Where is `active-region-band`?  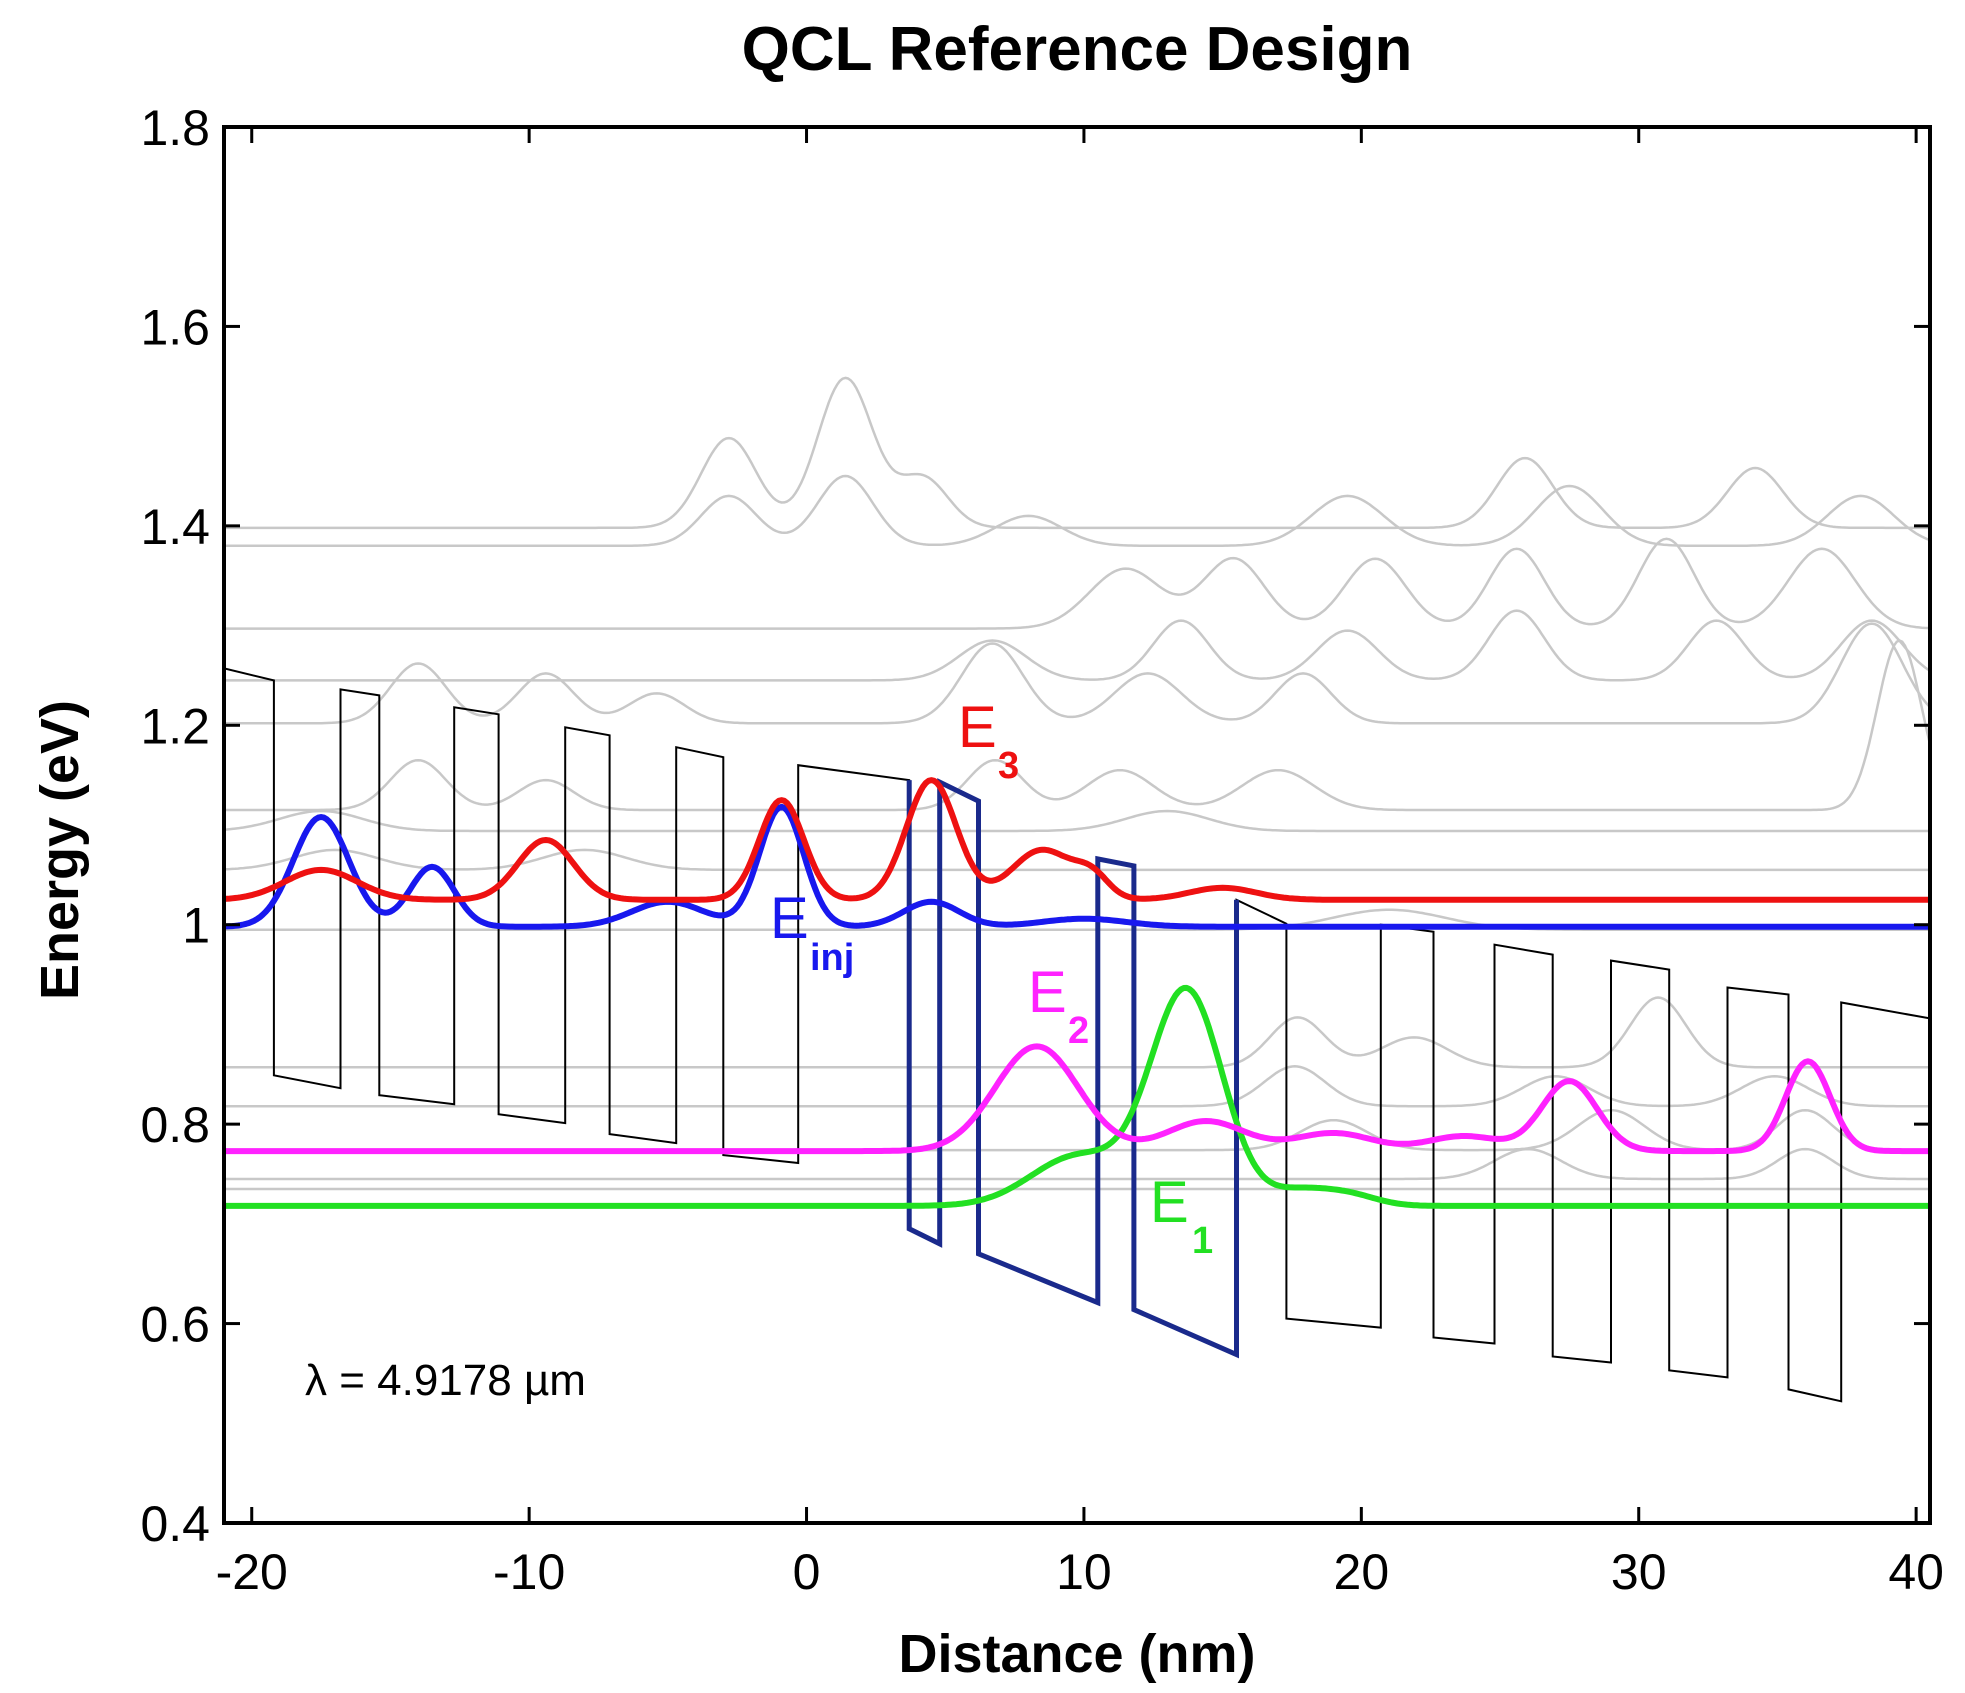 active-region-band is located at coordinates (1072, 1068).